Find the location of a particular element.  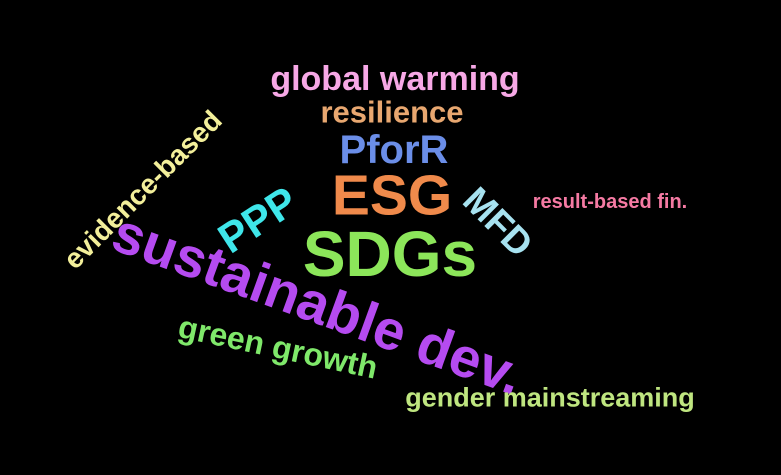

word-esg: ESG is located at coordinates (392, 195).